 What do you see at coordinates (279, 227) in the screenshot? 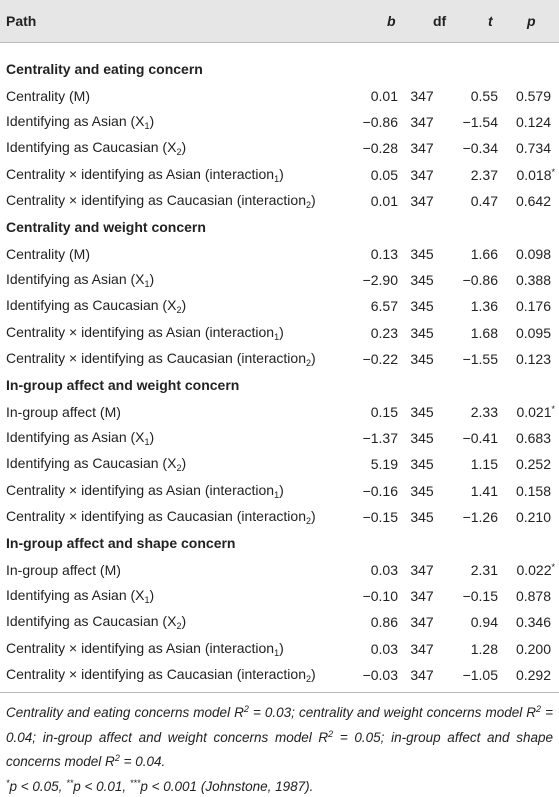
I see `section-row: Centrality and weight concern` at bounding box center [279, 227].